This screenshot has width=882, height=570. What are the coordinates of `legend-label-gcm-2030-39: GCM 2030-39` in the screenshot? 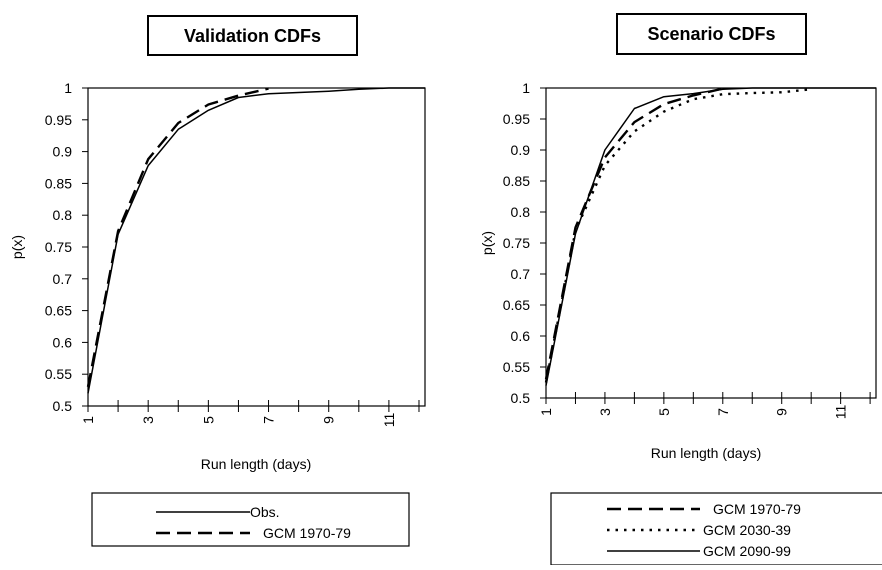 It's located at (747, 530).